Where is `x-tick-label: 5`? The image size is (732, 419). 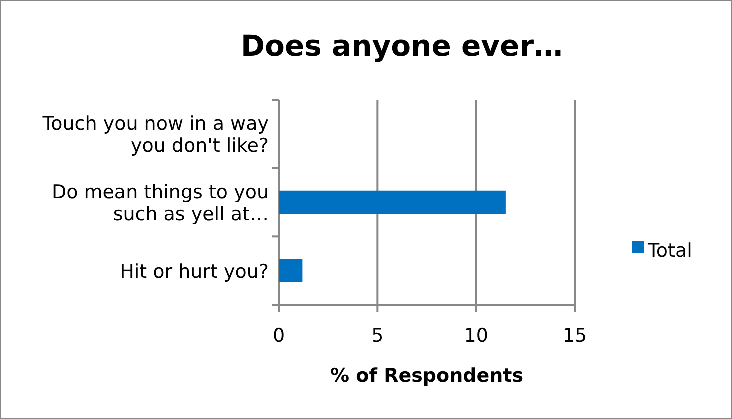 x-tick-label: 5 is located at coordinates (378, 336).